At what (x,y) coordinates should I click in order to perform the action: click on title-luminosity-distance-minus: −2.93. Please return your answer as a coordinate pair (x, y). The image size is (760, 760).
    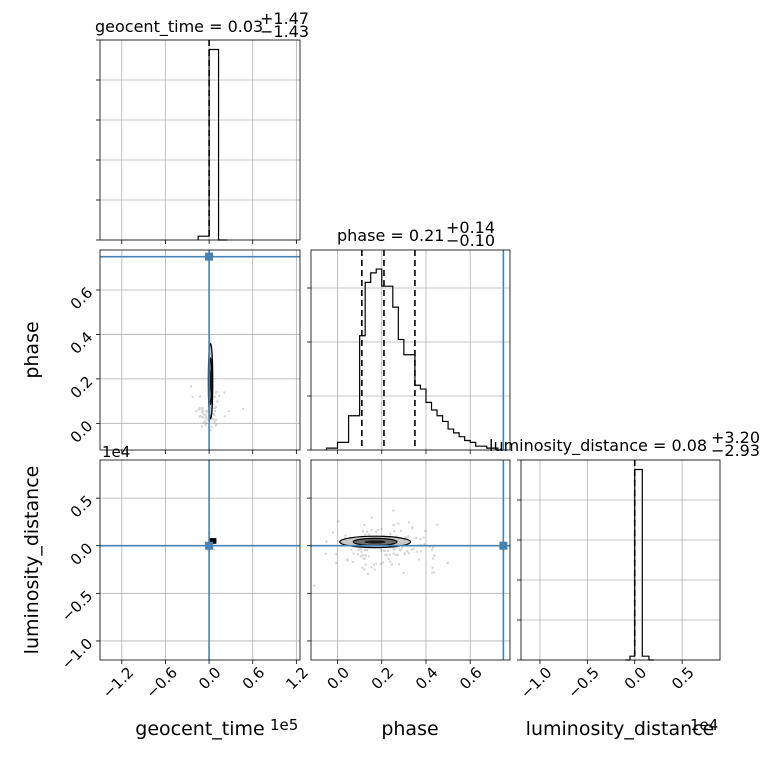
    Looking at the image, I should click on (735, 450).